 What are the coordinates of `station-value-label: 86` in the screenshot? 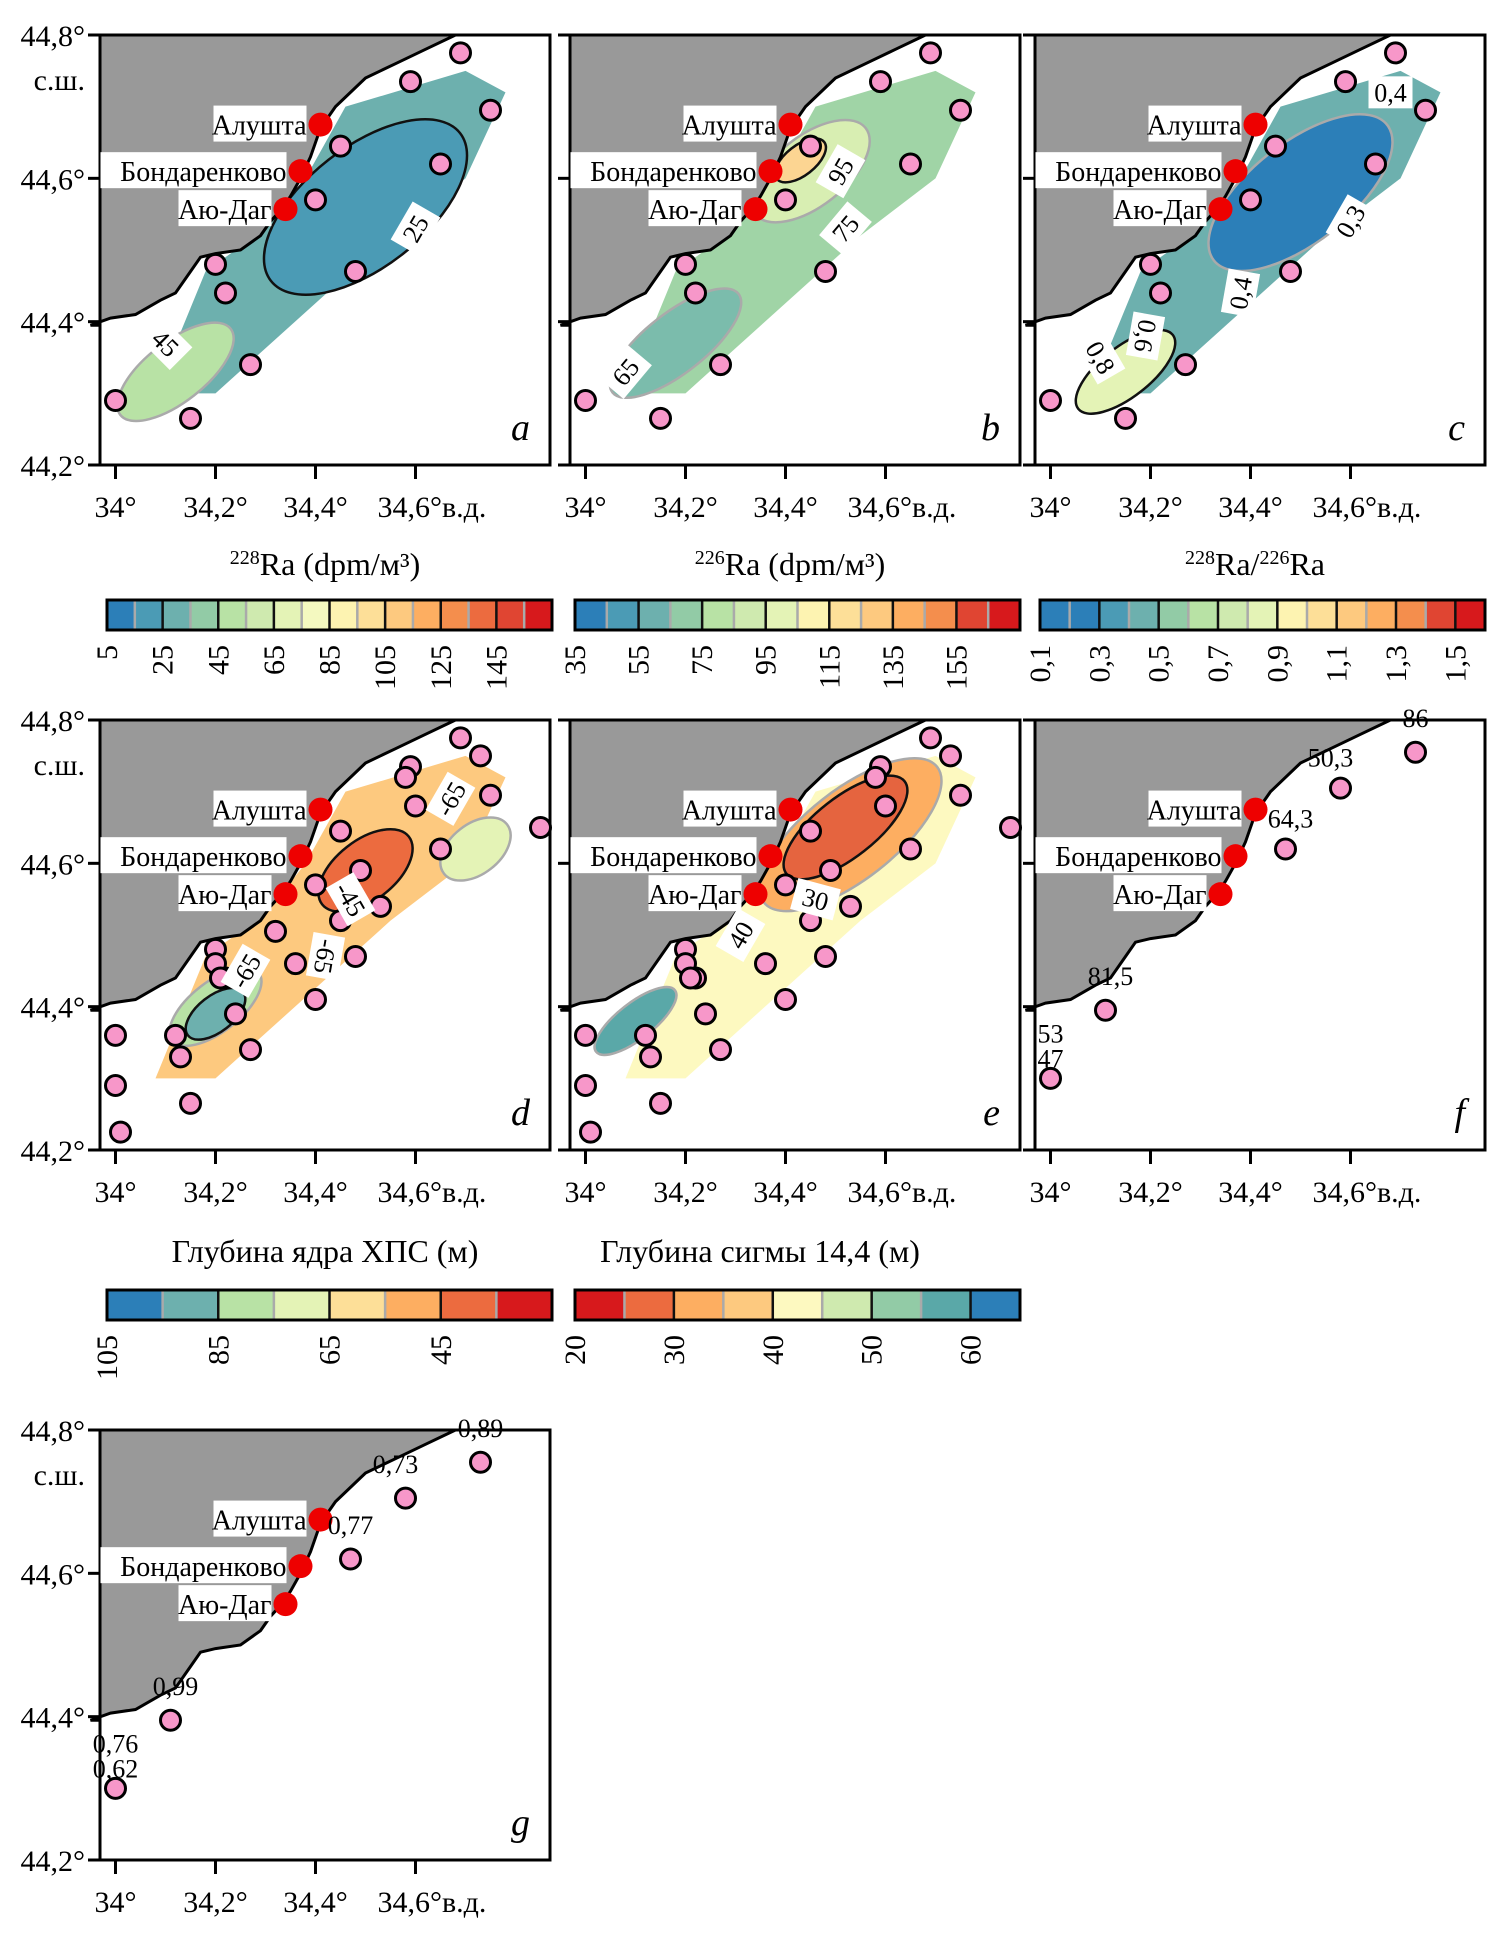 It's located at (1416, 718).